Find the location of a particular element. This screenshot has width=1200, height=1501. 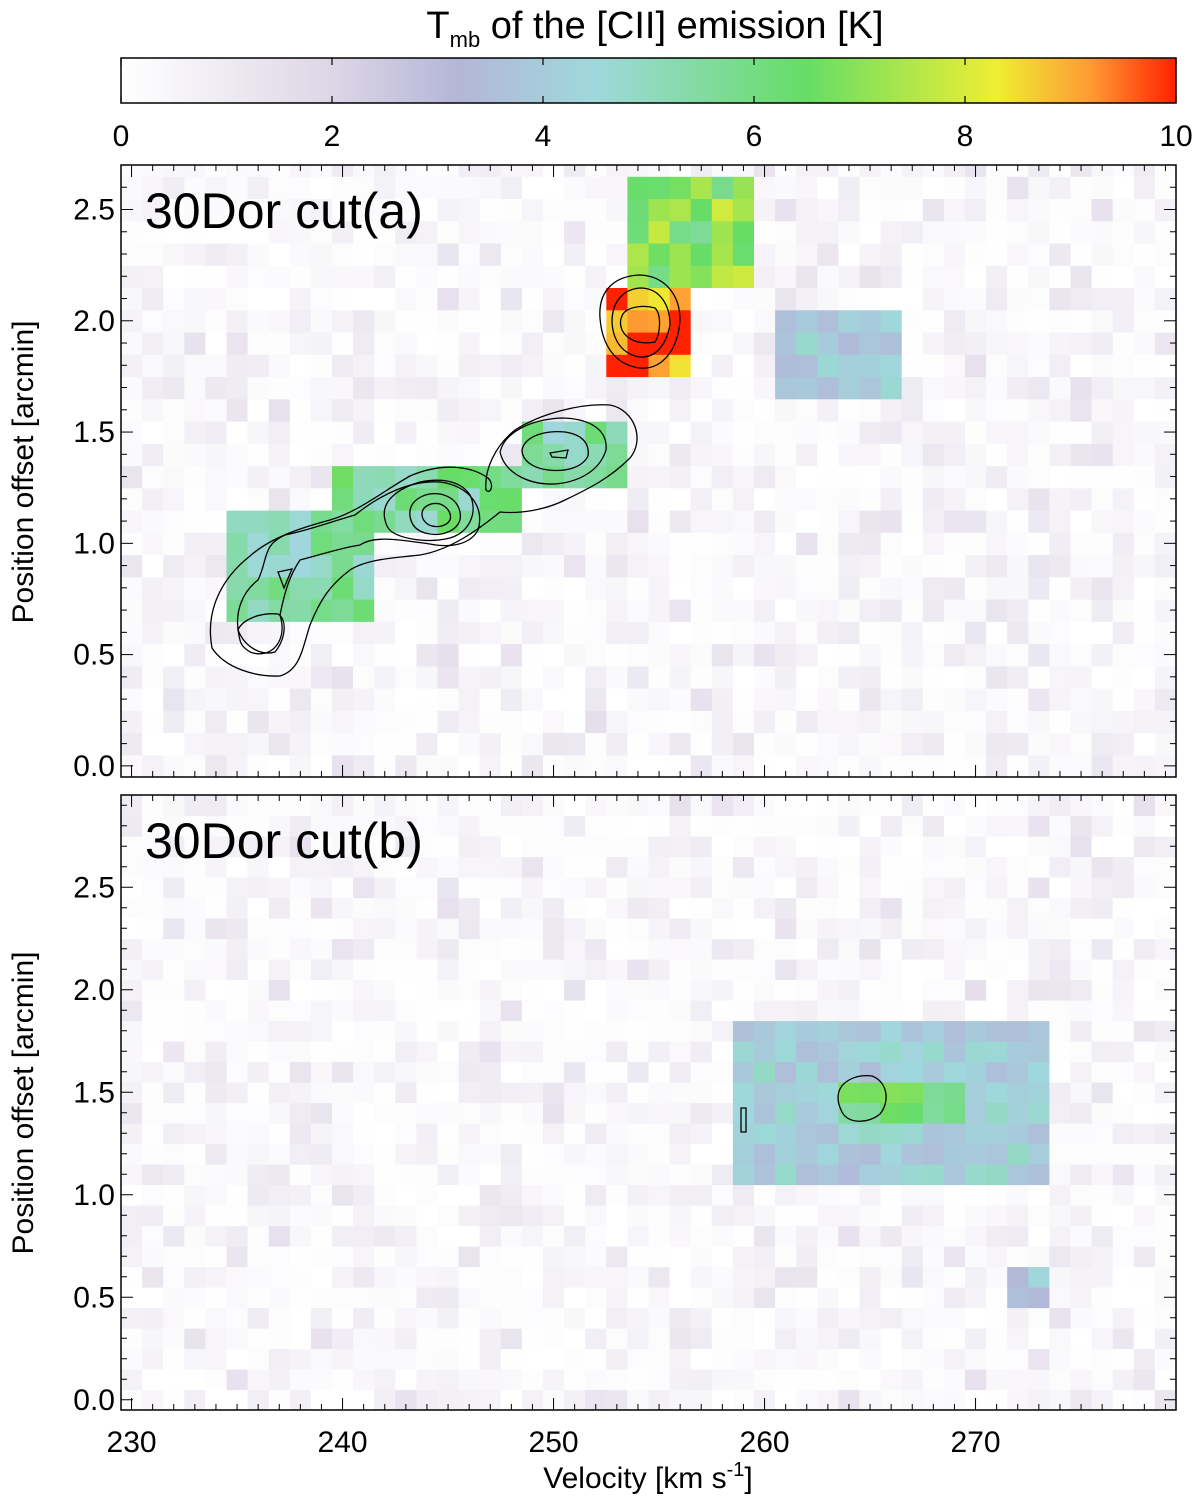

x-tick-label: 260 is located at coordinates (765, 1442).